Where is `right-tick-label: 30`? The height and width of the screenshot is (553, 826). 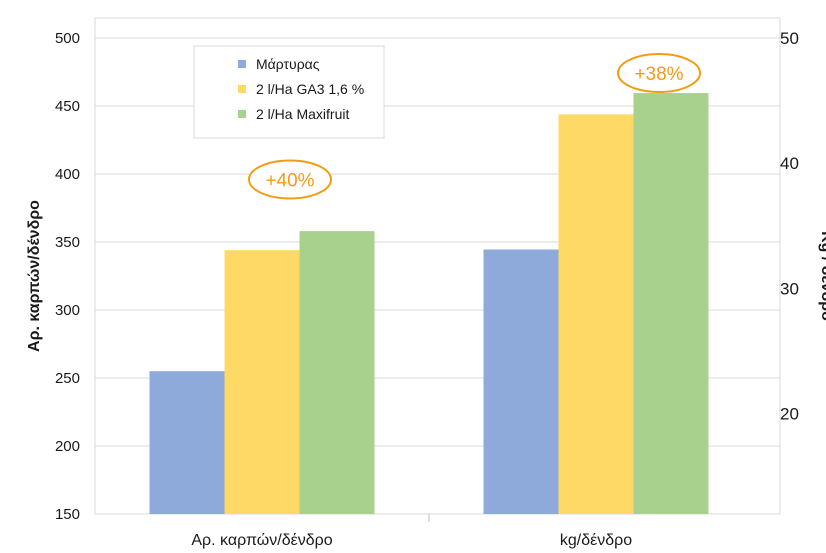 right-tick-label: 30 is located at coordinates (789, 288).